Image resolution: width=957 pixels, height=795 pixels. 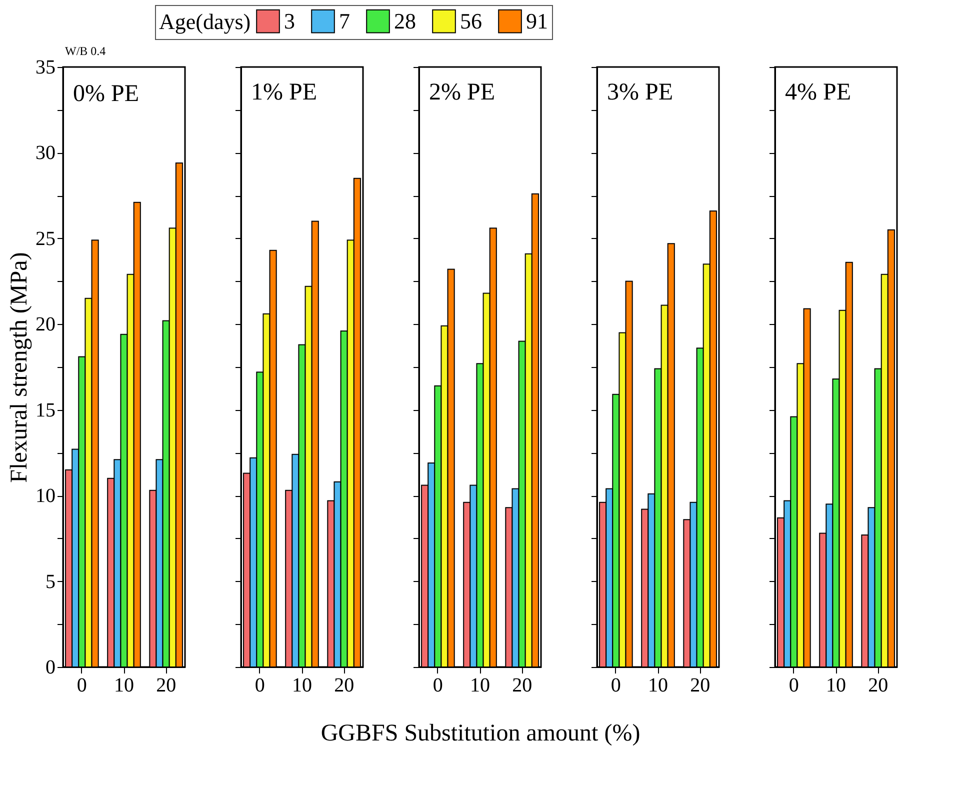 What do you see at coordinates (537, 21) in the screenshot?
I see `legend-label: 91` at bounding box center [537, 21].